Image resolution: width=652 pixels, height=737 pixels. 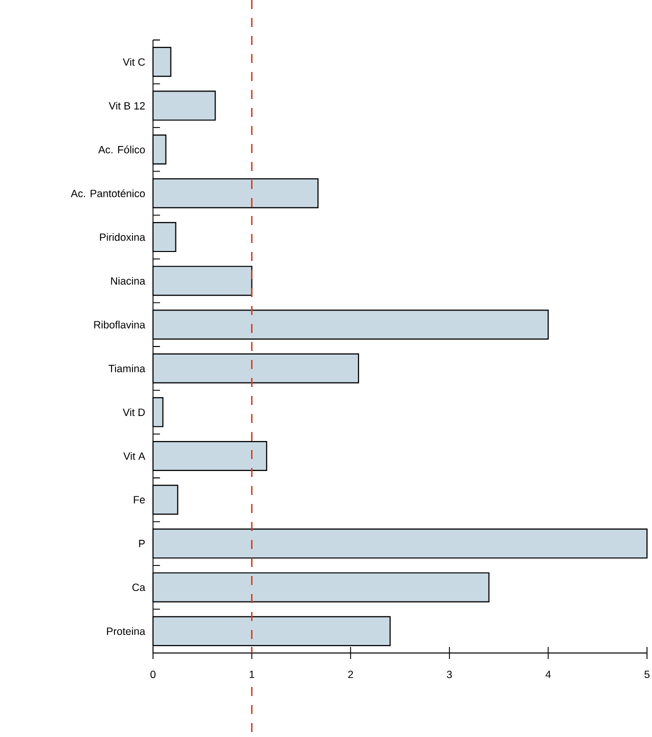 What do you see at coordinates (121, 150) in the screenshot?
I see `y-tick-label: Ac. Fólico` at bounding box center [121, 150].